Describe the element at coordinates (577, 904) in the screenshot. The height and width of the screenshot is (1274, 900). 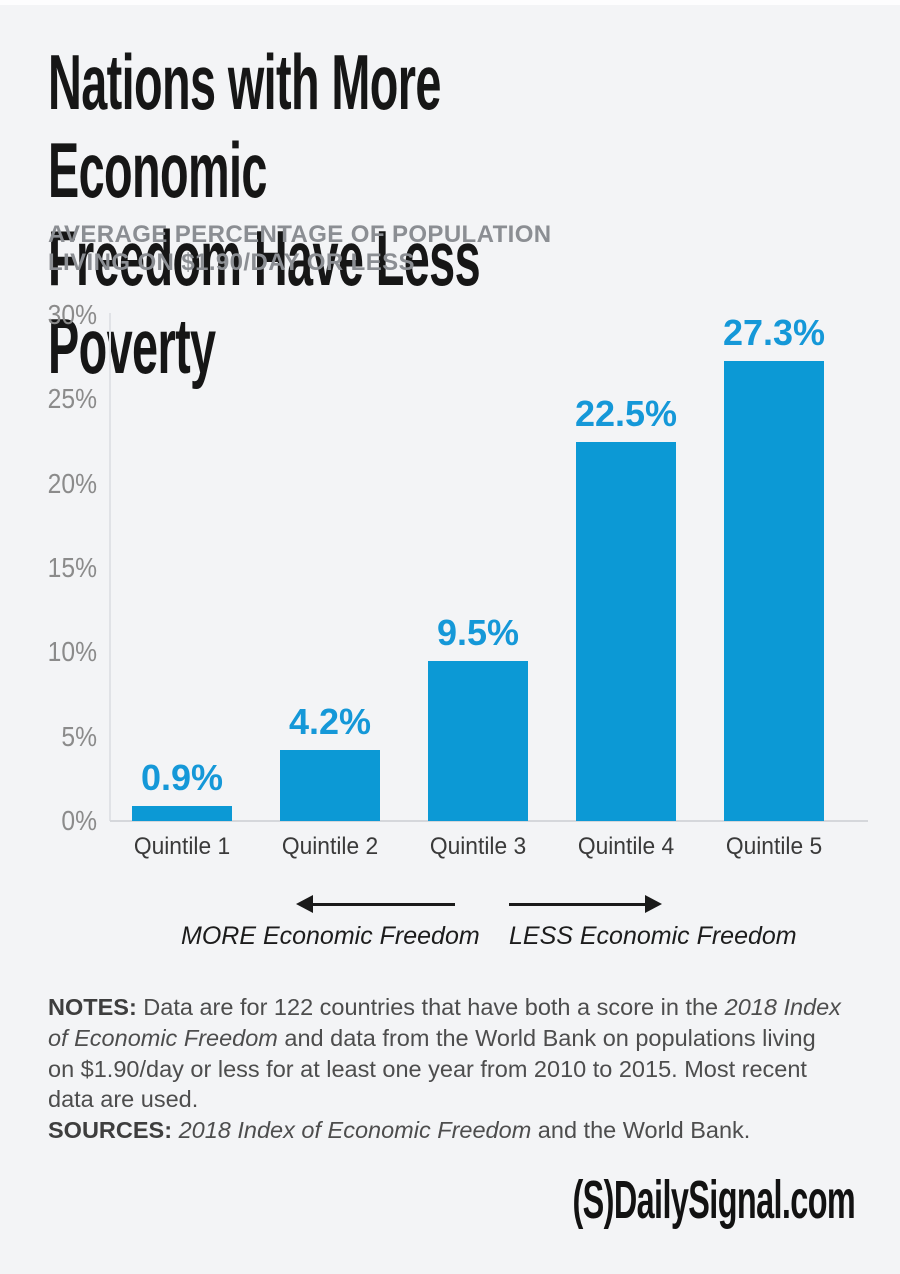
I see `right-arrow-line` at that location.